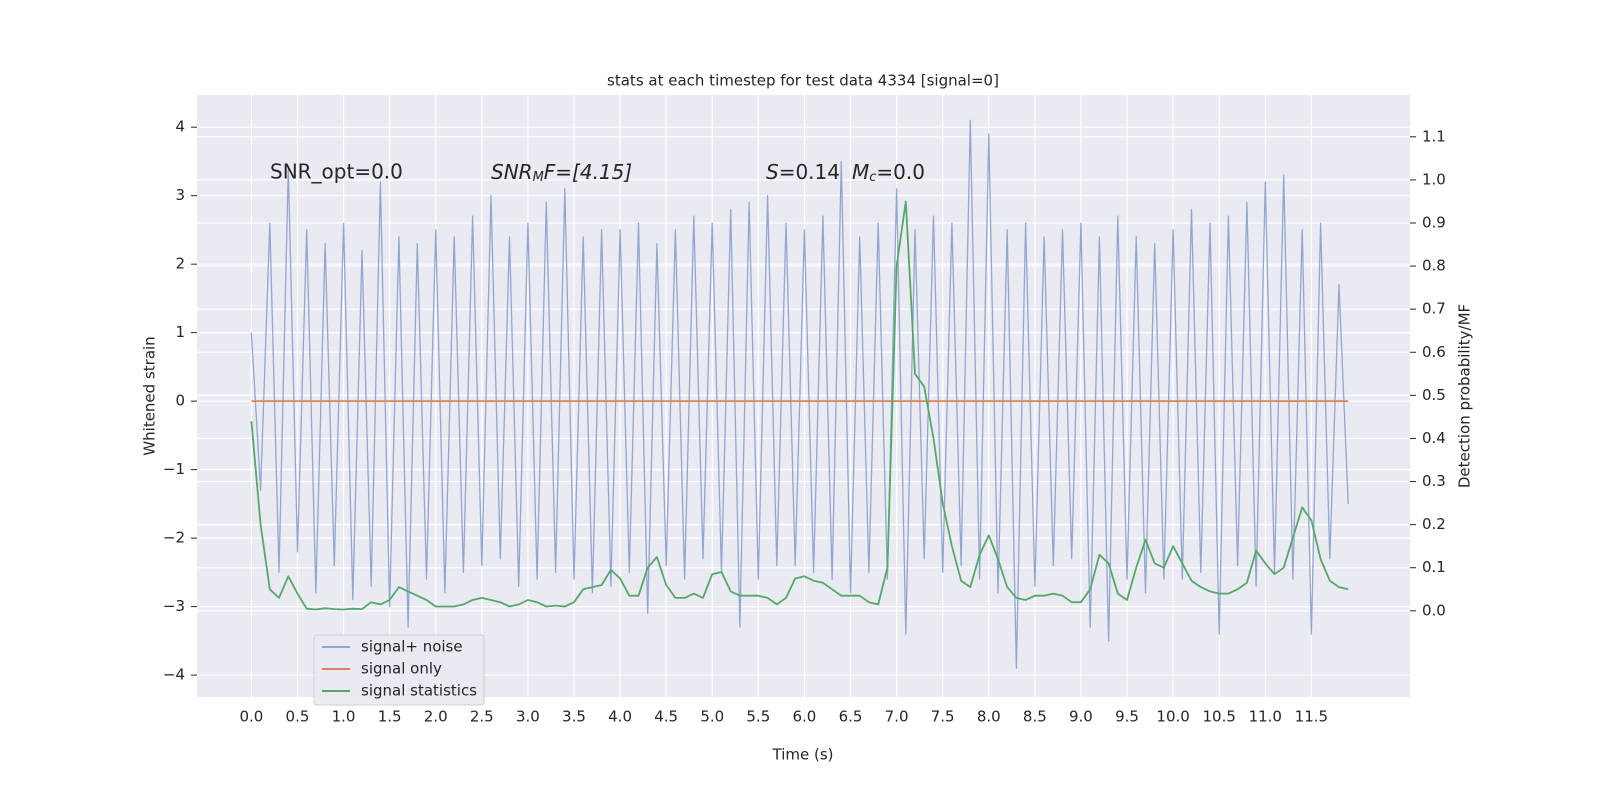 Image resolution: width=1600 pixels, height=800 pixels. Describe the element at coordinates (1434, 481) in the screenshot. I see `y2-tick-label: 0.3` at that location.